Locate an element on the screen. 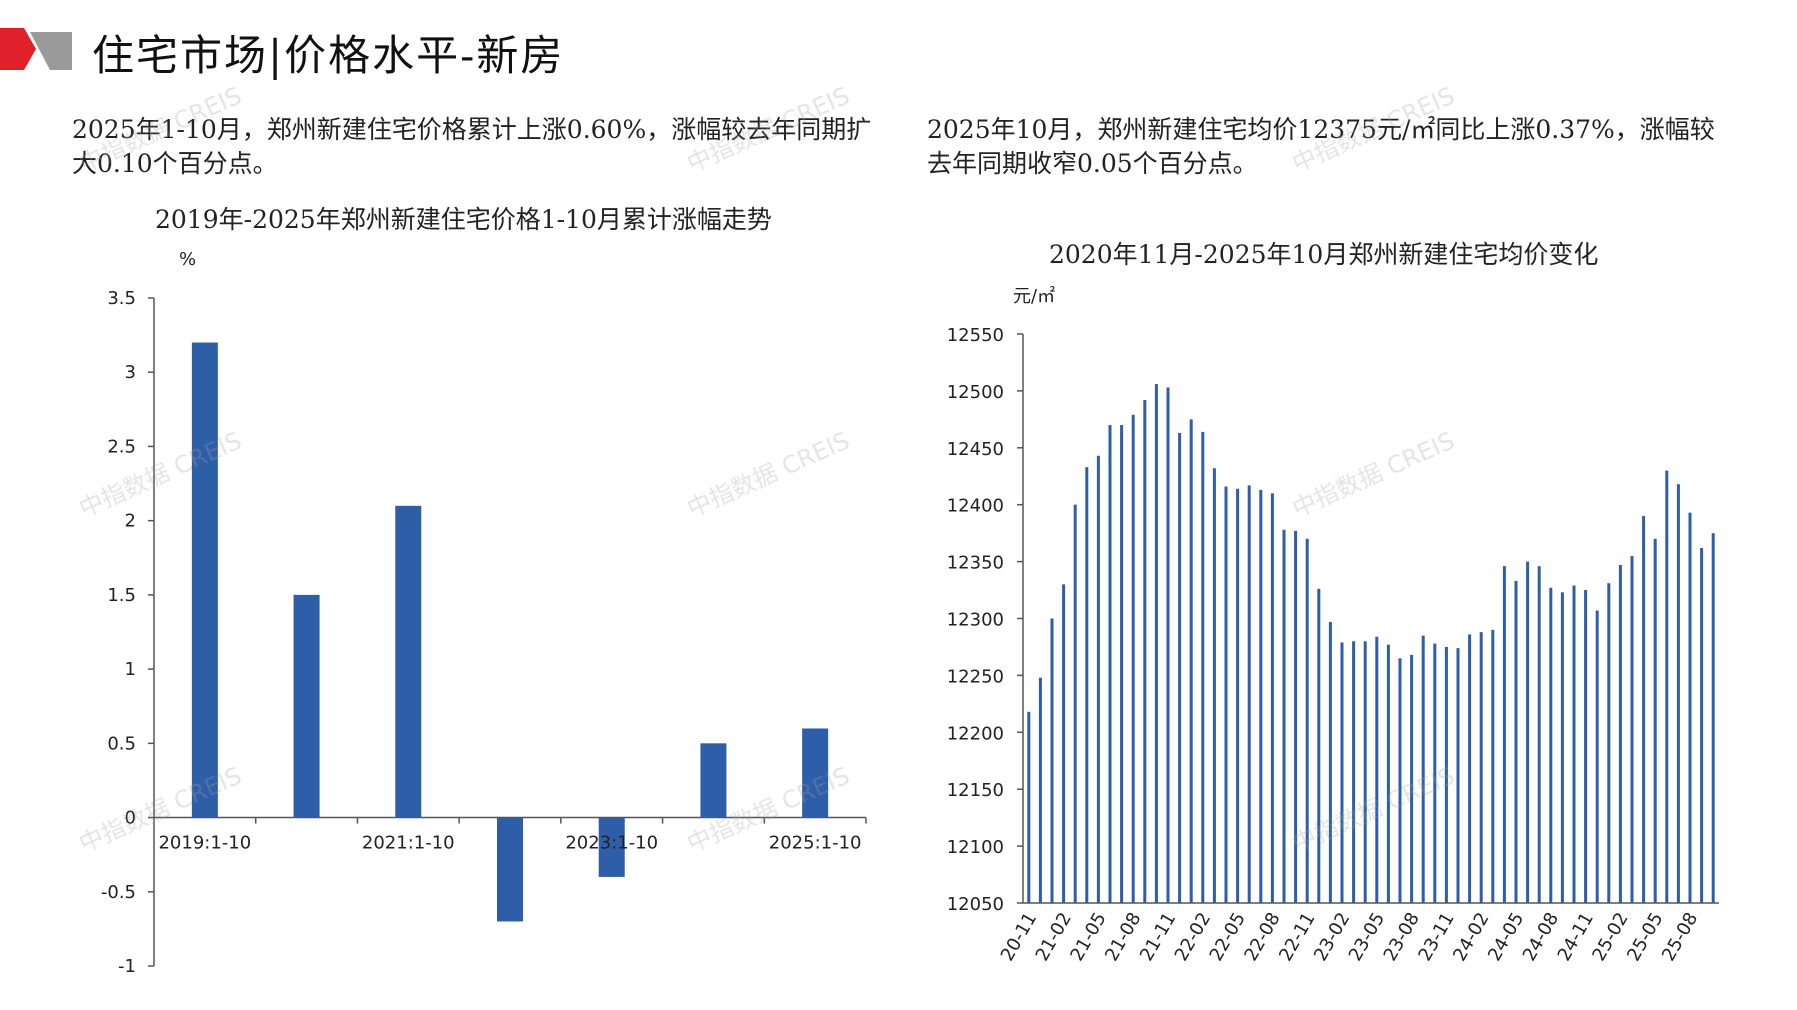 The image size is (1797, 1010). x-tick-label: 25-08 is located at coordinates (1680, 937).